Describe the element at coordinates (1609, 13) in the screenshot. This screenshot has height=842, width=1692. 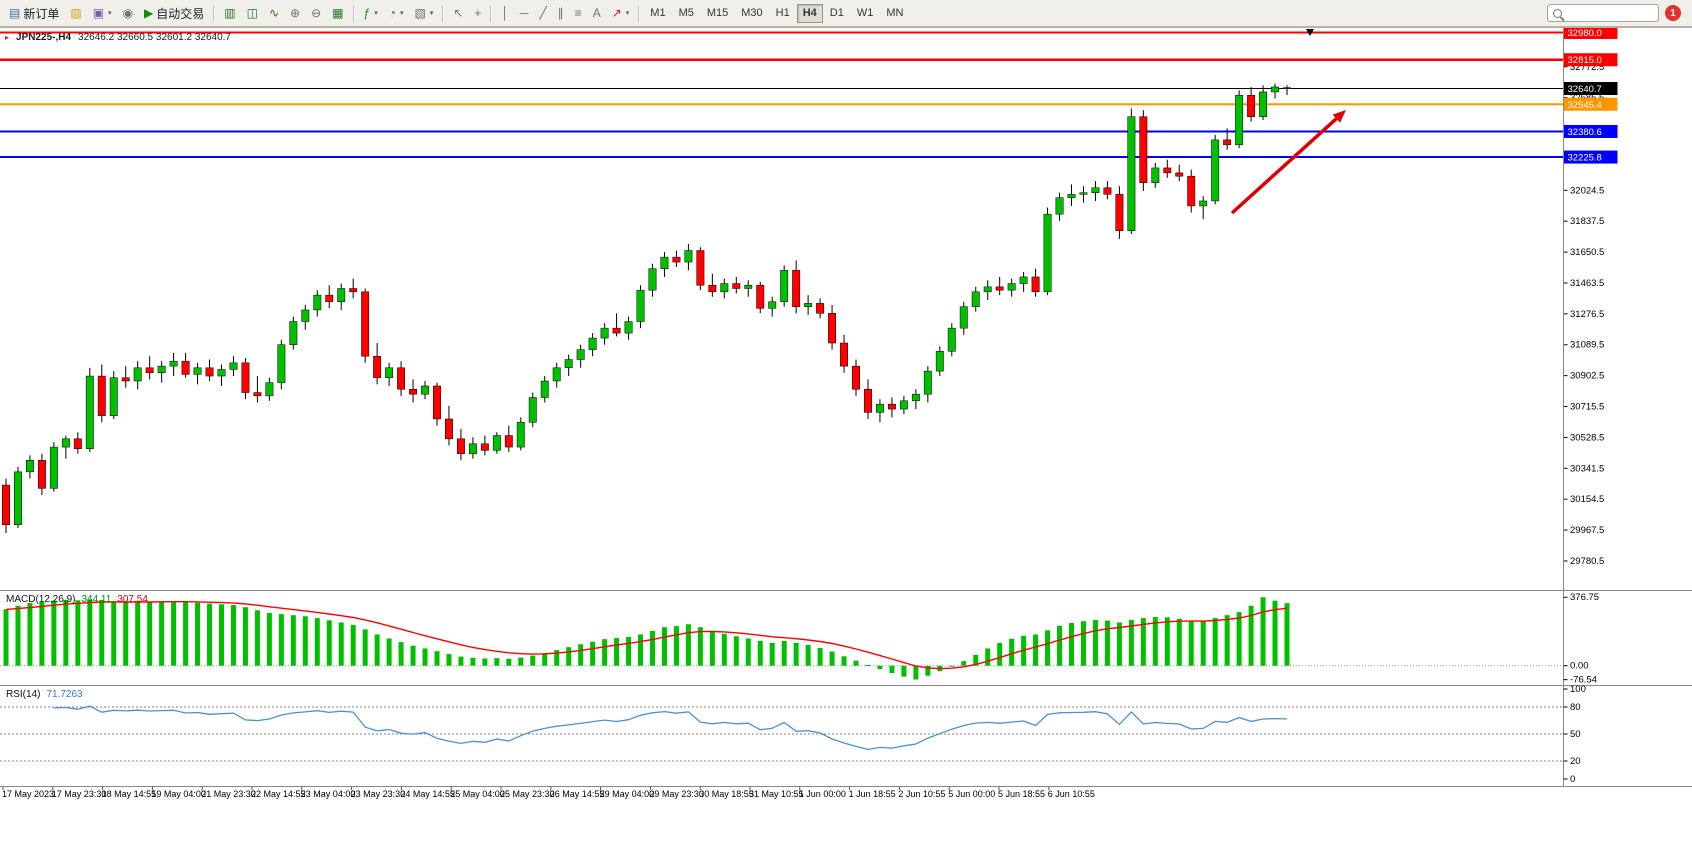
I see `search-input` at that location.